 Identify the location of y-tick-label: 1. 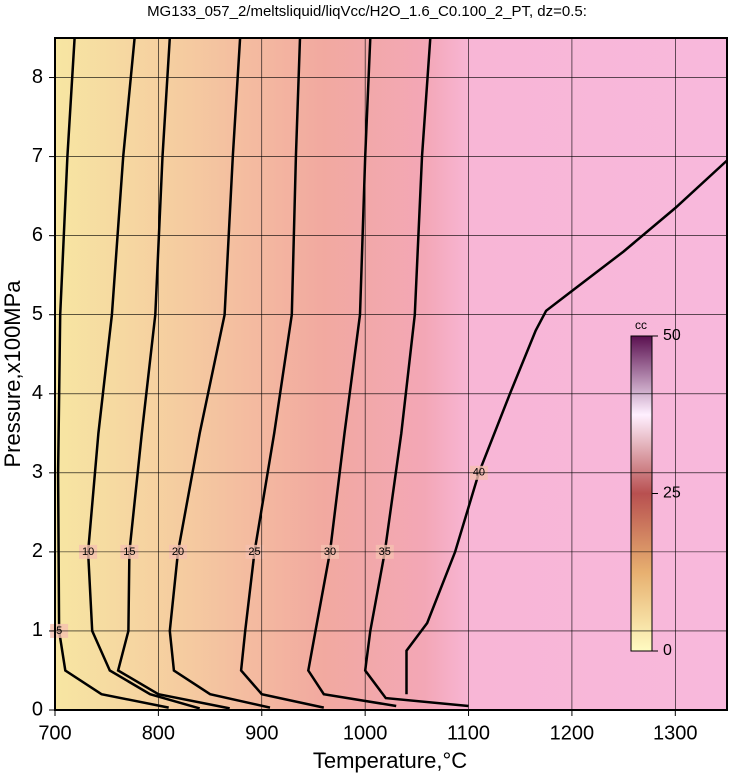
(37, 630).